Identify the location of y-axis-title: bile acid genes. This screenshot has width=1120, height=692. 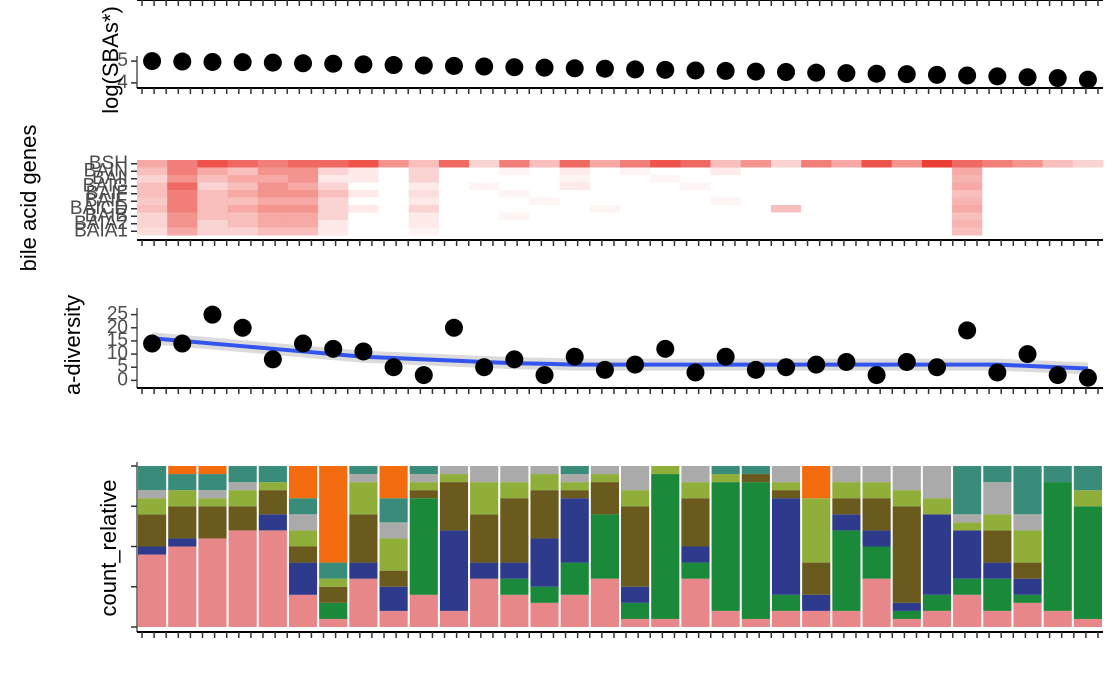
(28, 198).